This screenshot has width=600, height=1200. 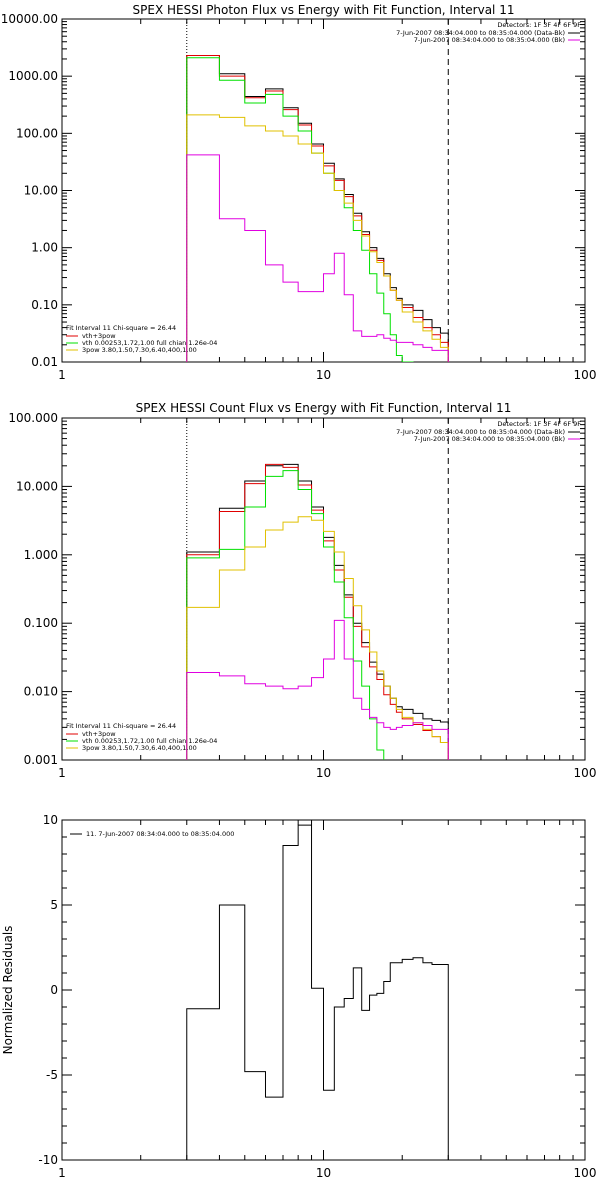 What do you see at coordinates (41, 191) in the screenshot?
I see `y-tick-label: 10.00` at bounding box center [41, 191].